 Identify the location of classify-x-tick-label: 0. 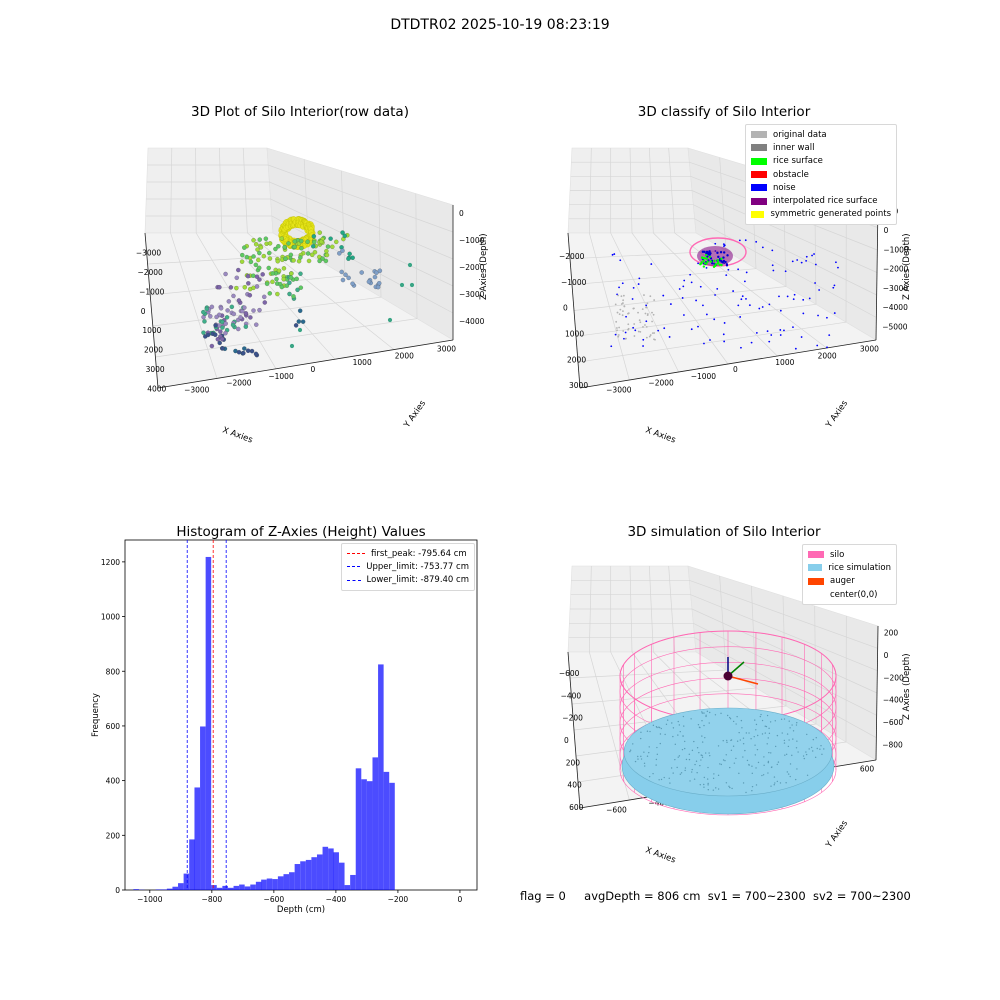
(565, 308).